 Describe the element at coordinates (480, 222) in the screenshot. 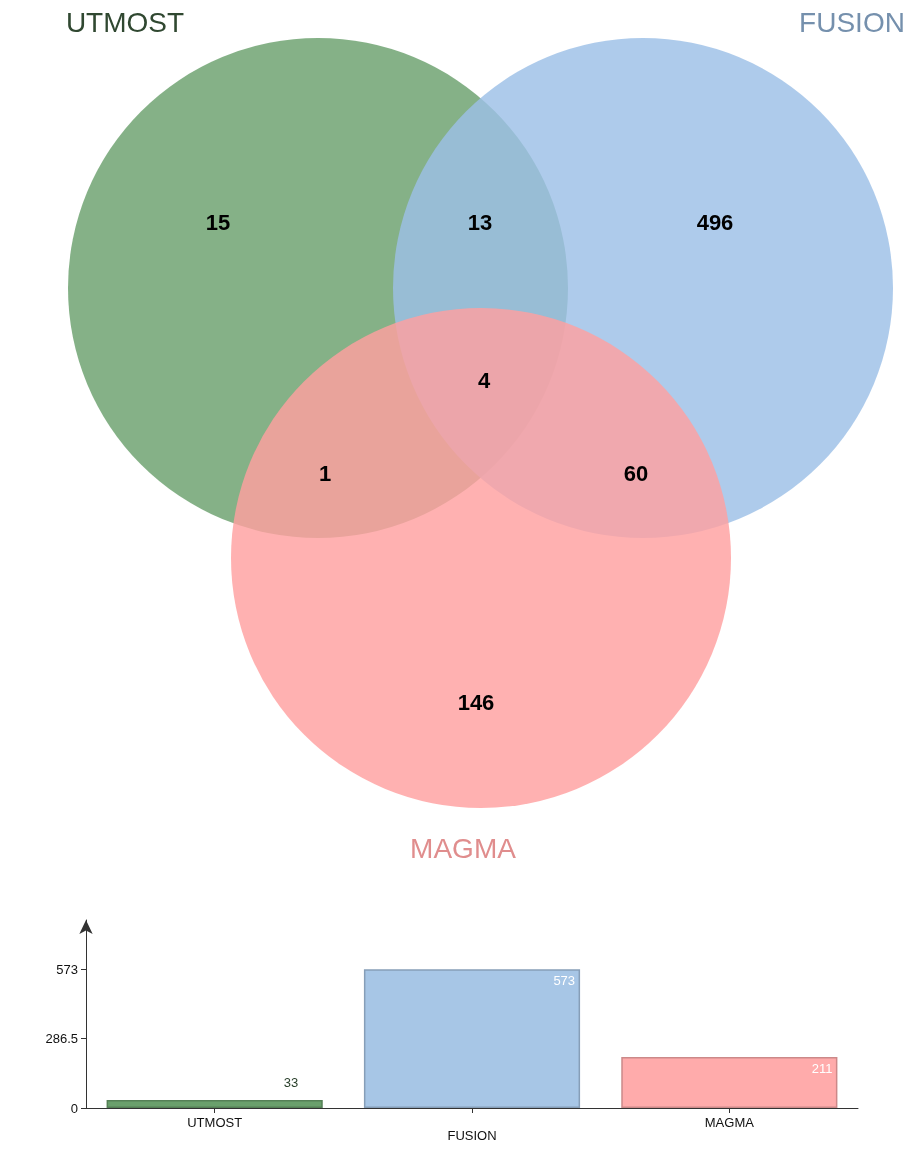

I see `text: 13` at that location.